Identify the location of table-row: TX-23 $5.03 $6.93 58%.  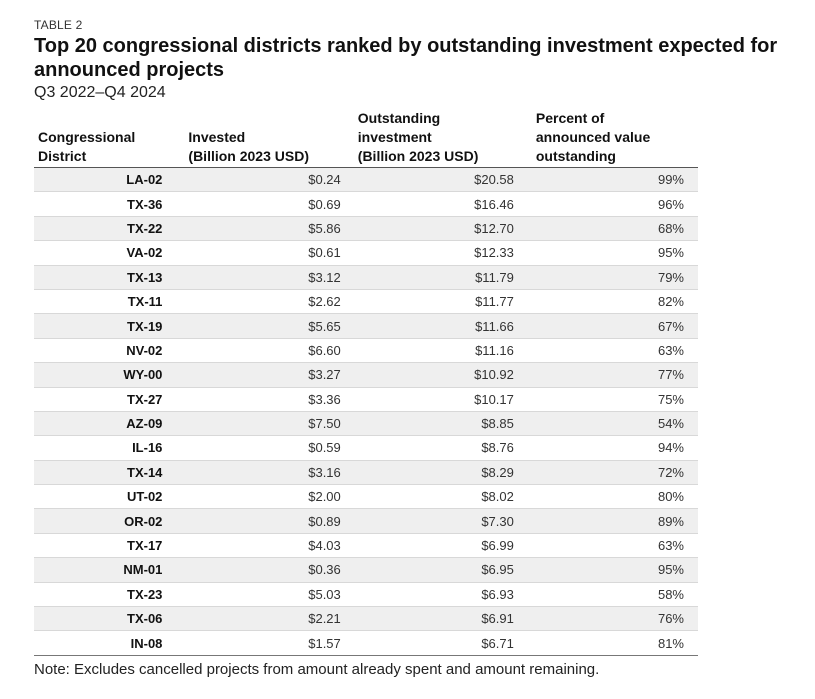
(366, 595).